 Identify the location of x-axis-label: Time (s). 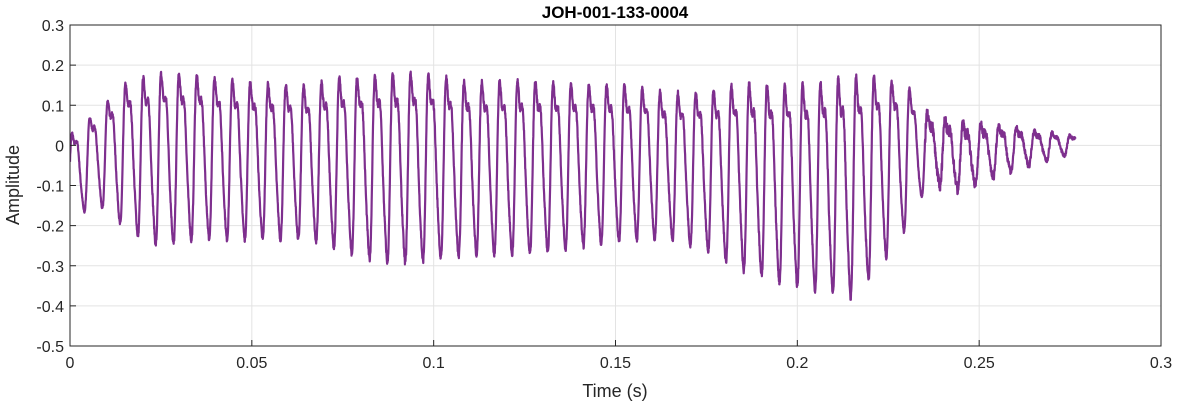
(614, 391).